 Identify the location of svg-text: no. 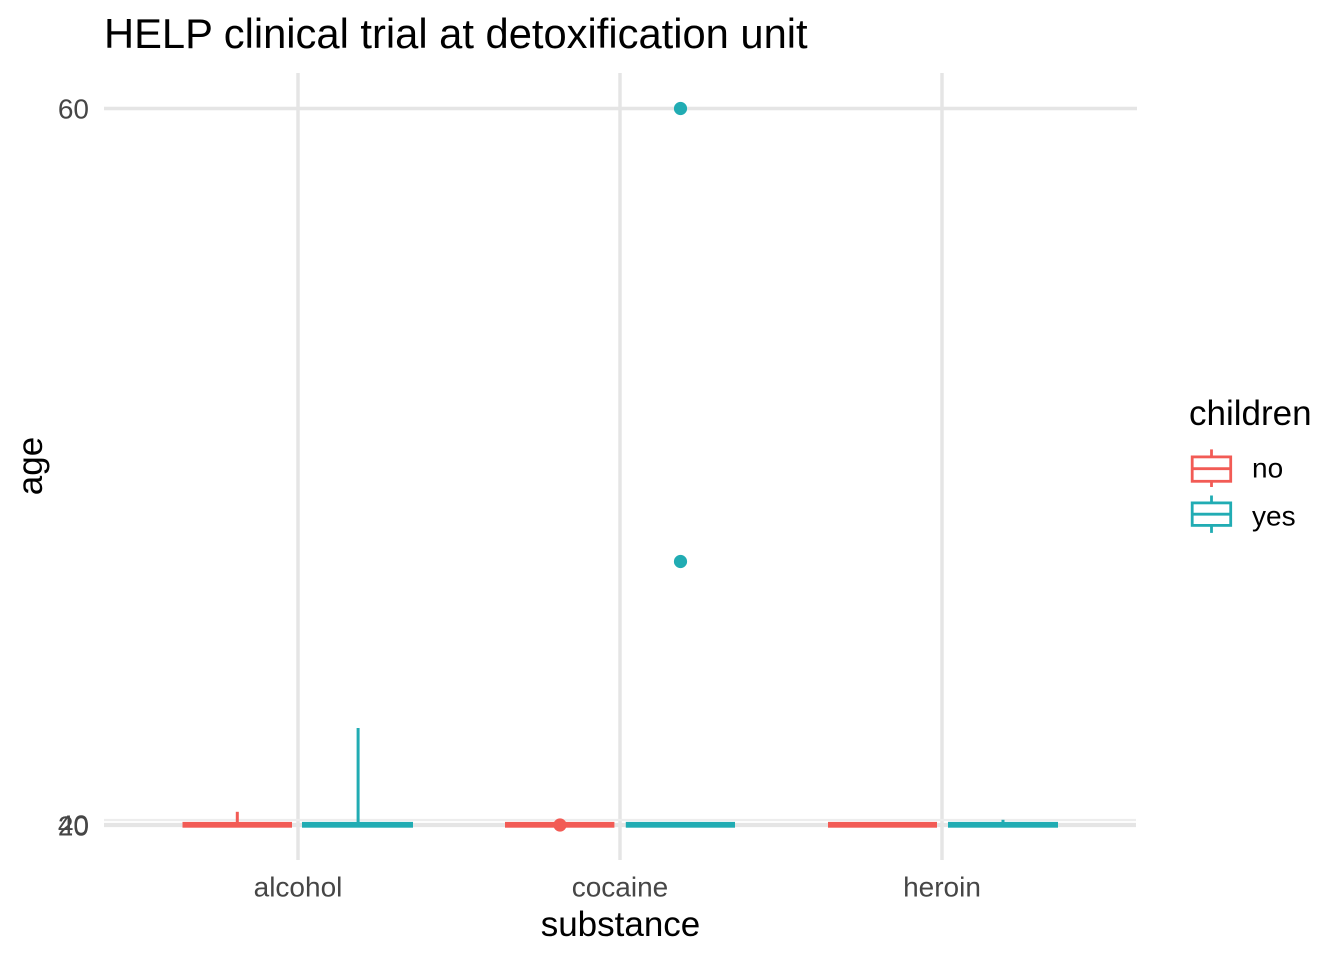
(1267, 468).